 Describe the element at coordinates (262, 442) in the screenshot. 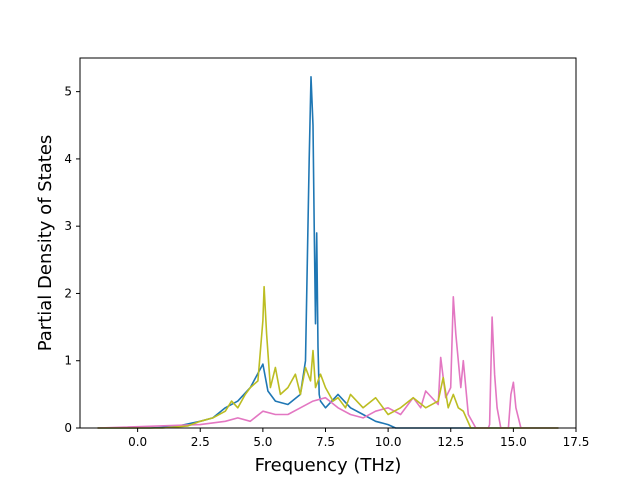

I see `x-tick-label: 5.0` at that location.